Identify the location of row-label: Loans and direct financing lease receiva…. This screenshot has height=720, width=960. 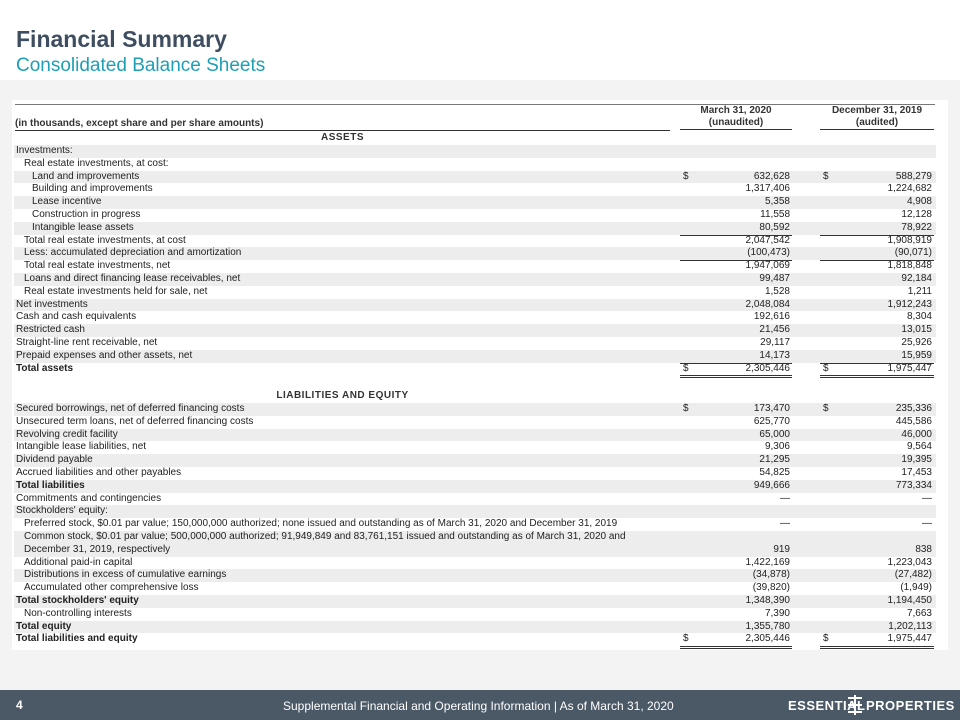
(132, 278).